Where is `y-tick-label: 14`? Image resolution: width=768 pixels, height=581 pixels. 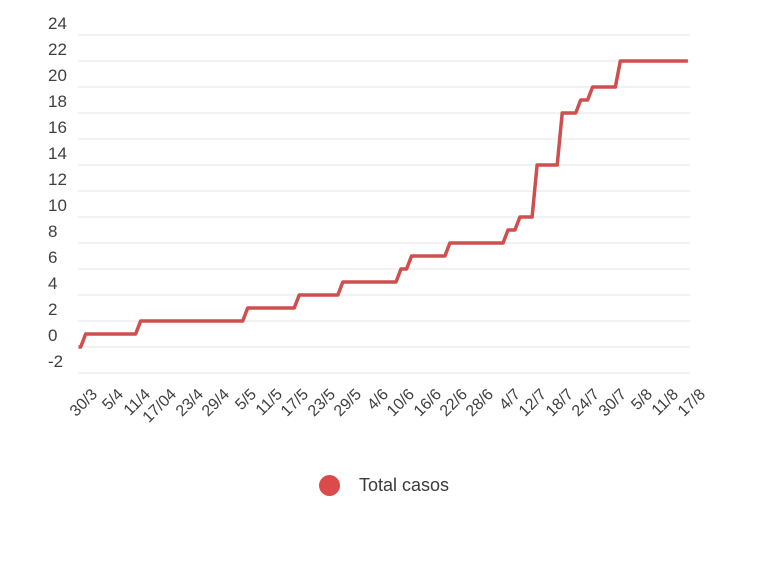 y-tick-label: 14 is located at coordinates (57, 153).